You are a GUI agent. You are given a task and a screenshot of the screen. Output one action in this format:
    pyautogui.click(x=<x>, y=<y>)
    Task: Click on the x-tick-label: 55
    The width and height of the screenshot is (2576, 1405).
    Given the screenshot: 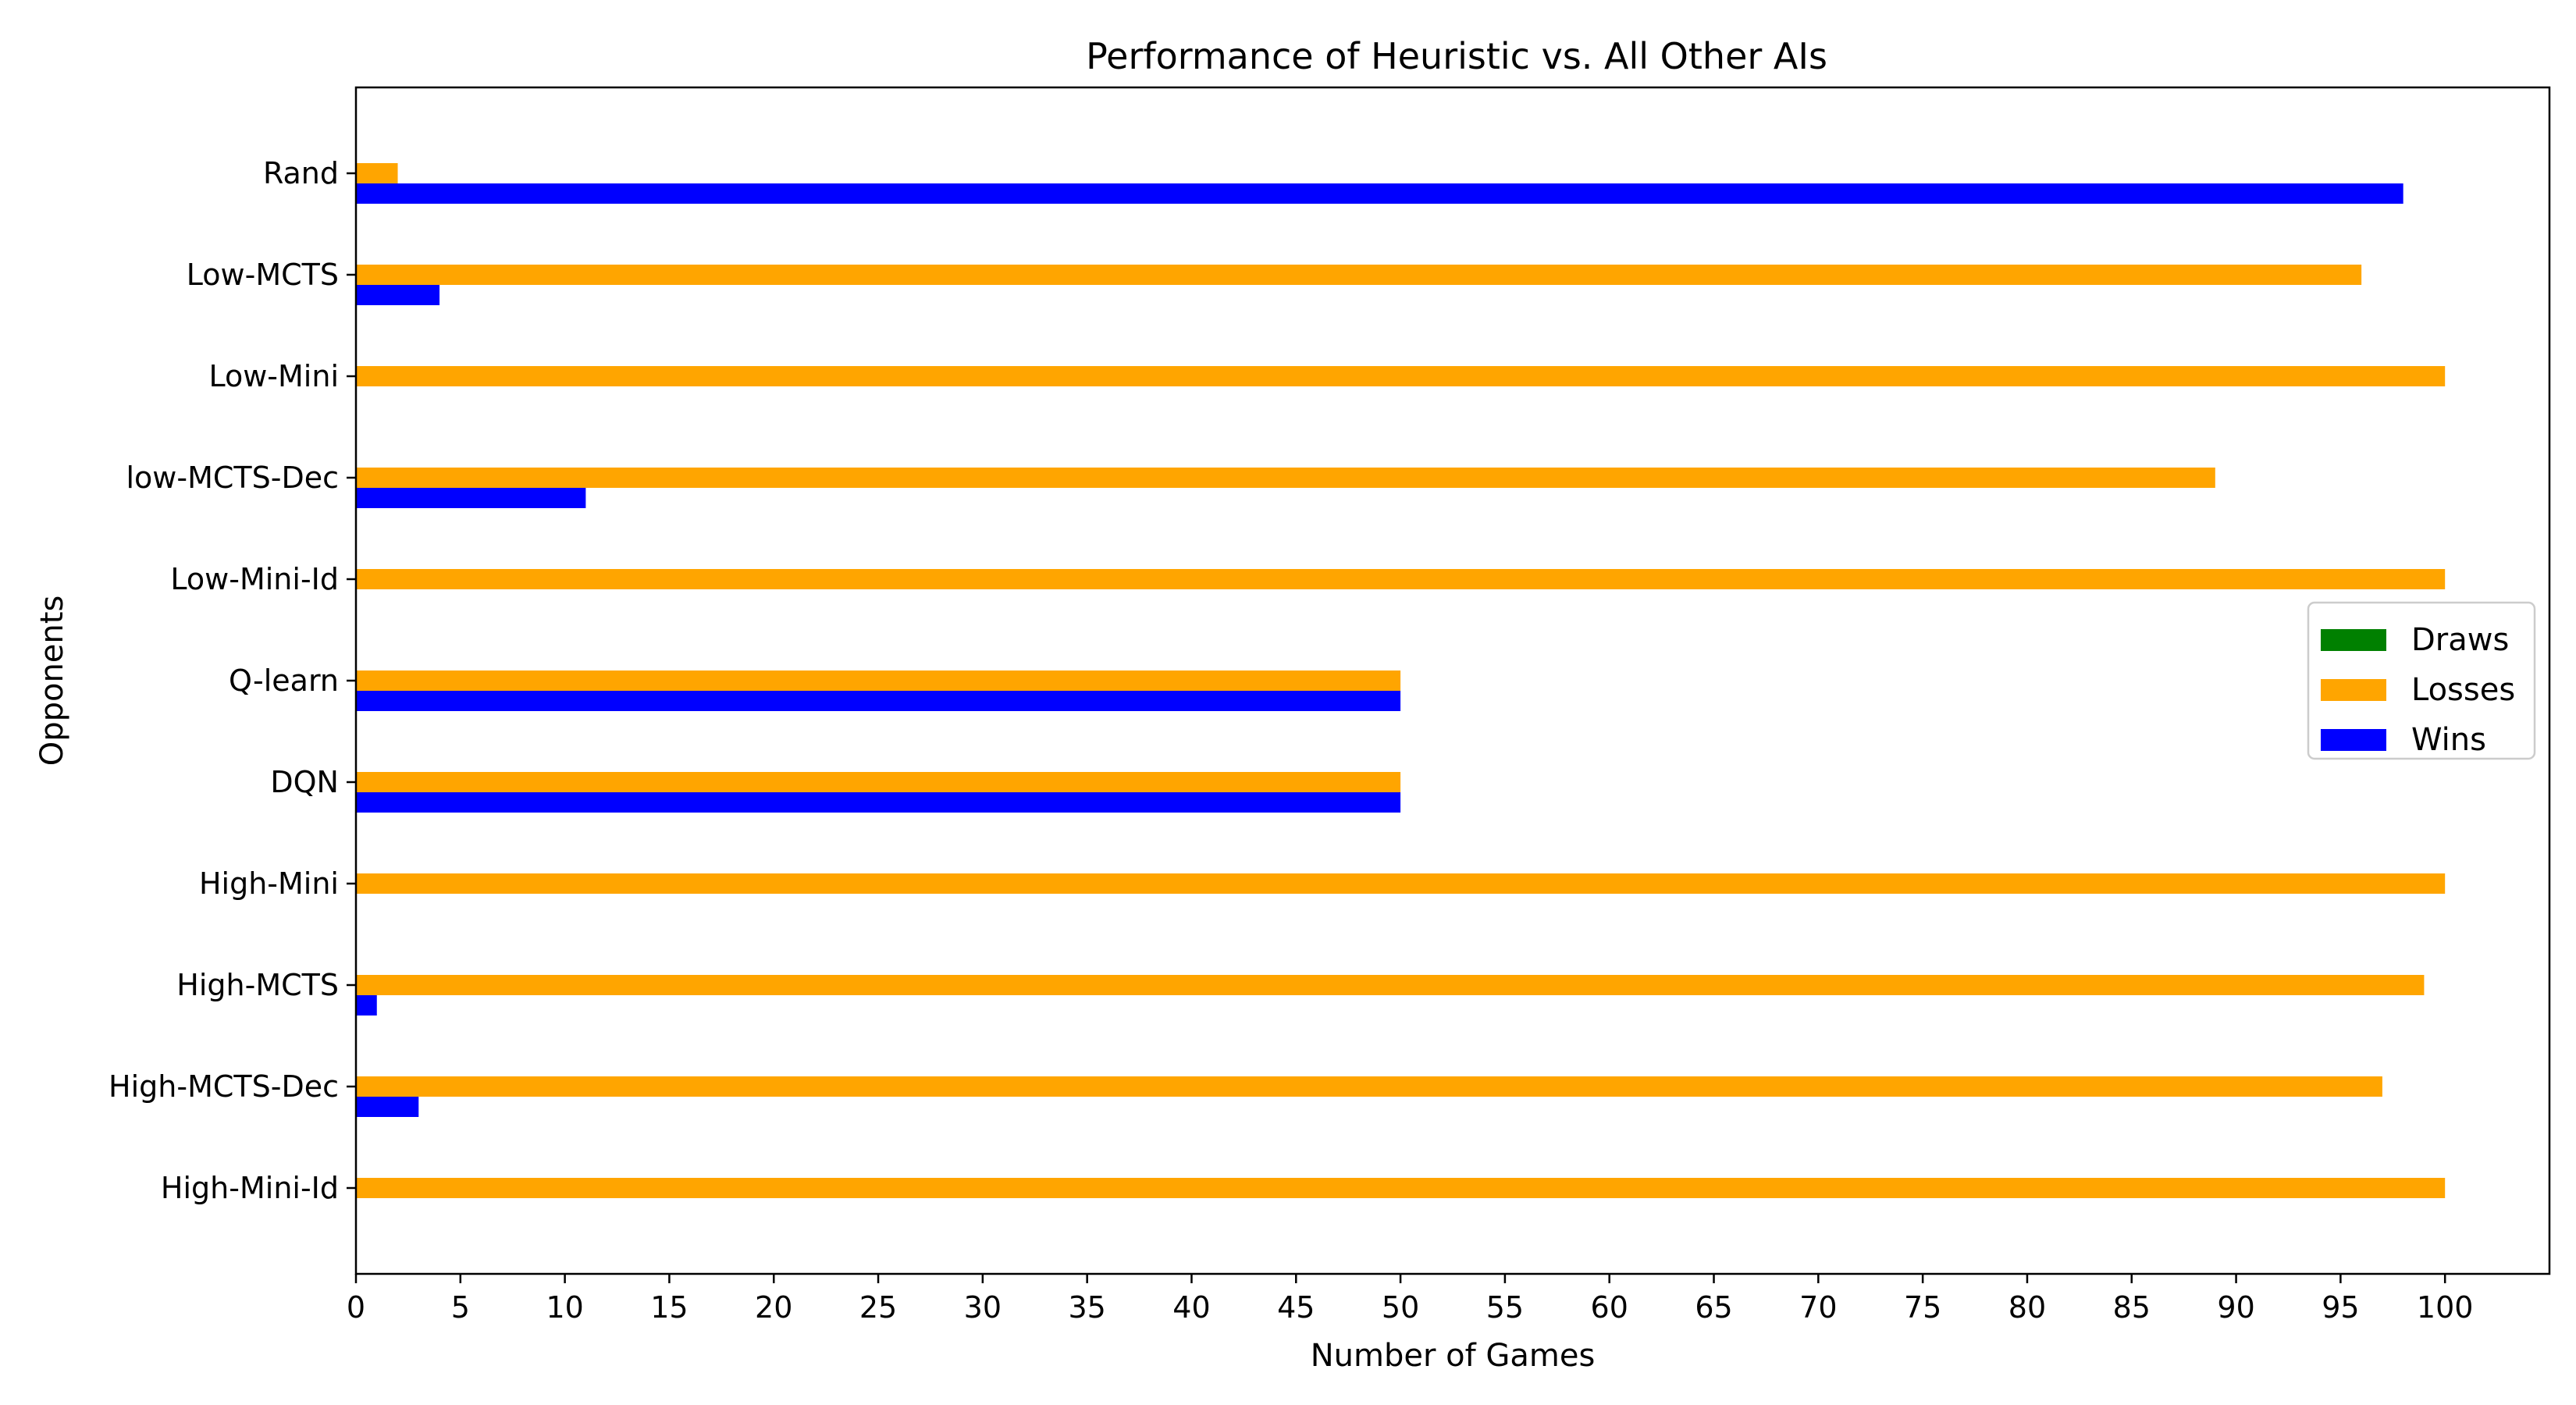 What is the action you would take?
    pyautogui.click(x=1505, y=1307)
    